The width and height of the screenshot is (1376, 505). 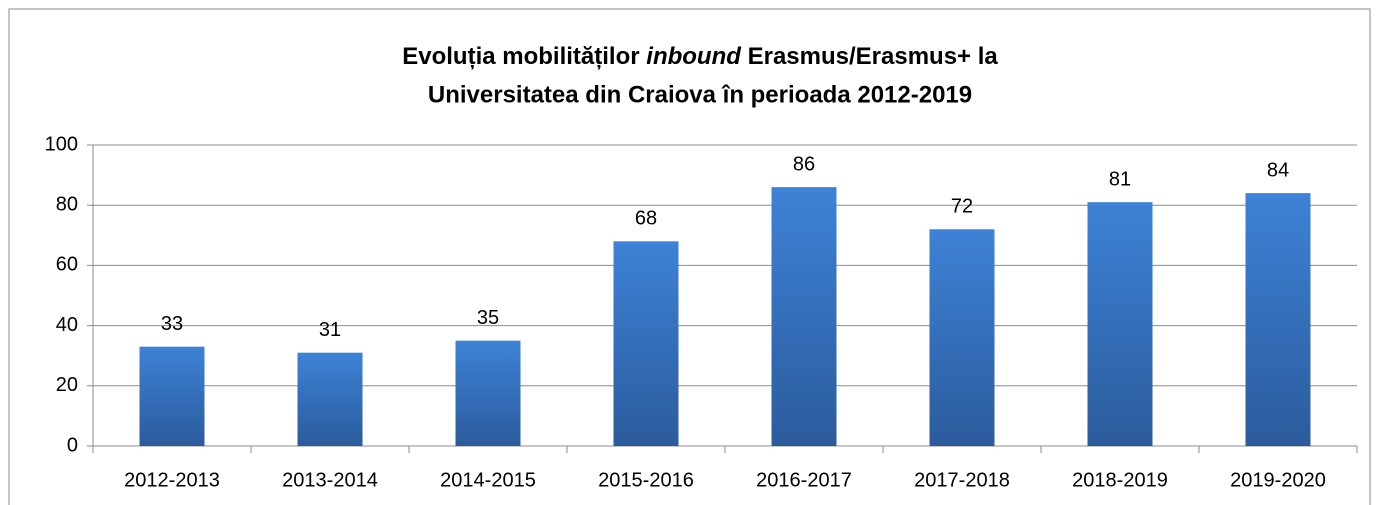 I want to click on x-tick-label: 2014-2015, so click(x=488, y=480).